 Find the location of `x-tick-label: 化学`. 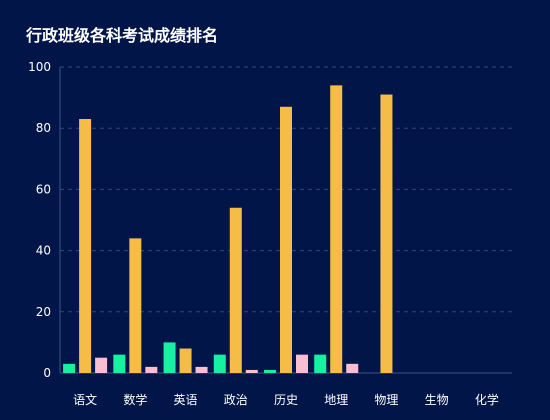

x-tick-label: 化学 is located at coordinates (487, 399).